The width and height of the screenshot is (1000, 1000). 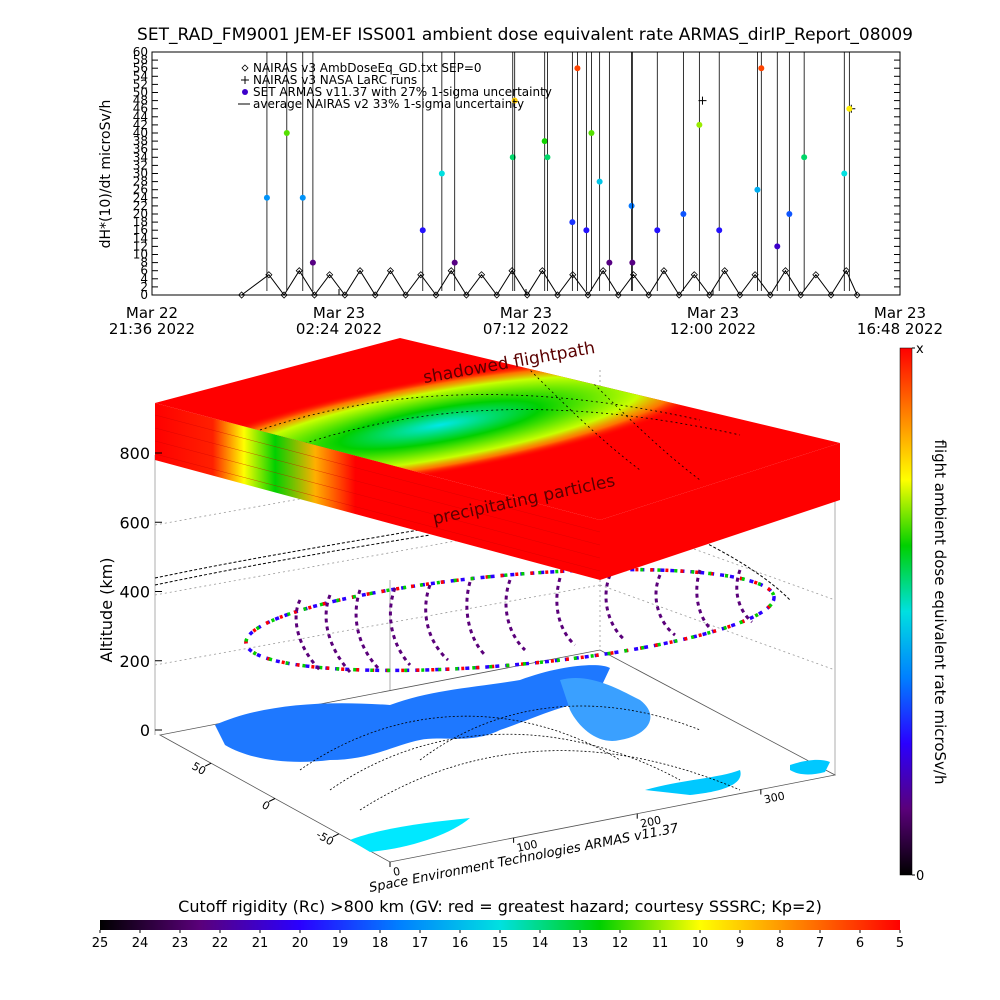 I want to click on y-tick-label: 42, so click(x=140, y=125).